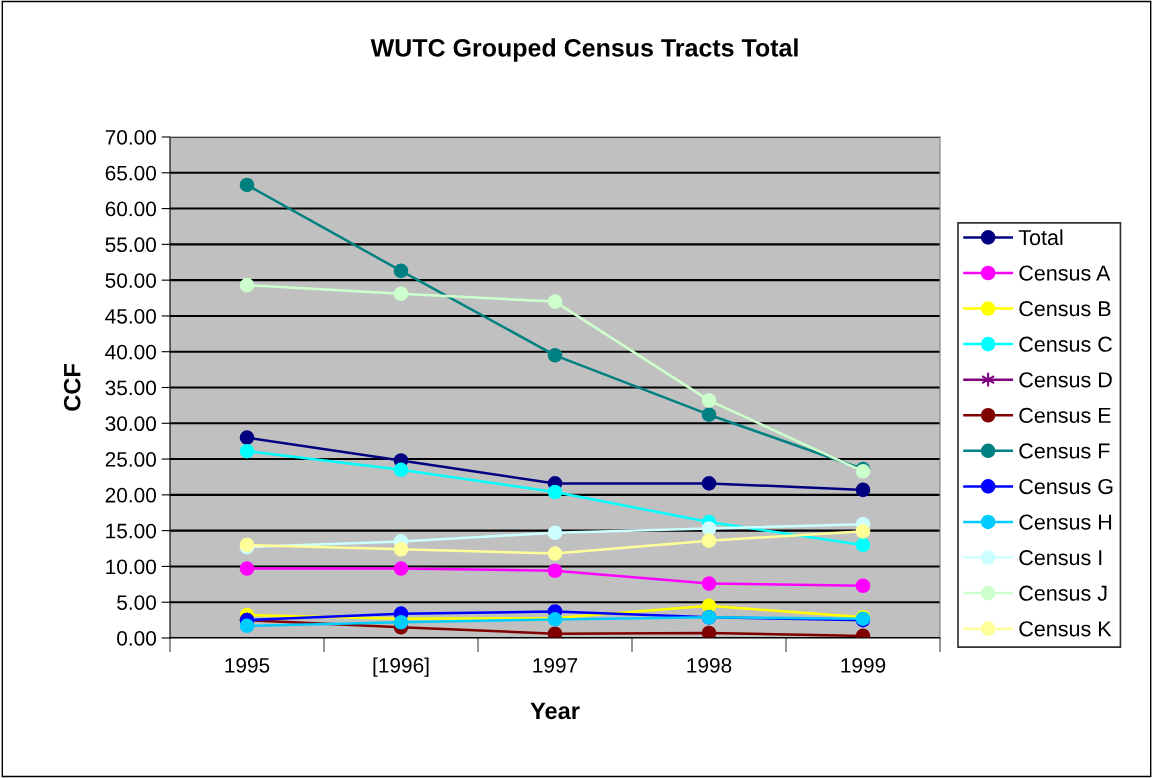 The height and width of the screenshot is (778, 1153). Describe the element at coordinates (863, 665) in the screenshot. I see `x-tick-label: 1999` at that location.